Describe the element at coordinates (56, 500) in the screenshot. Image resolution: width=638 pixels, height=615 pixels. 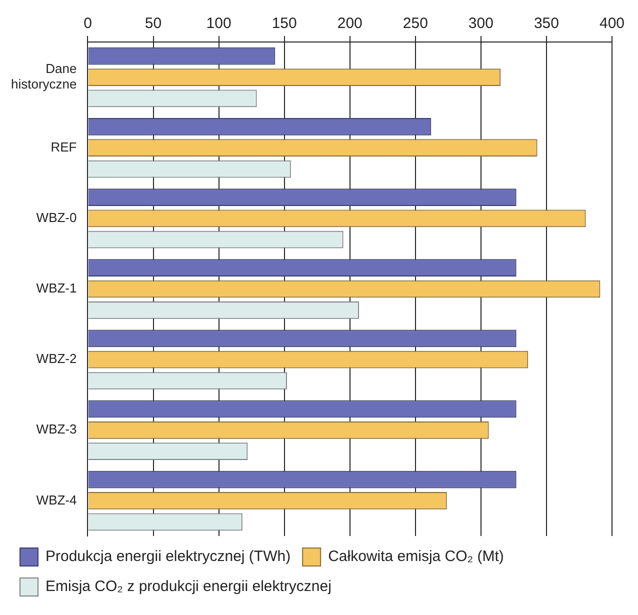
I see `y-tick-label: WBZ-4` at that location.